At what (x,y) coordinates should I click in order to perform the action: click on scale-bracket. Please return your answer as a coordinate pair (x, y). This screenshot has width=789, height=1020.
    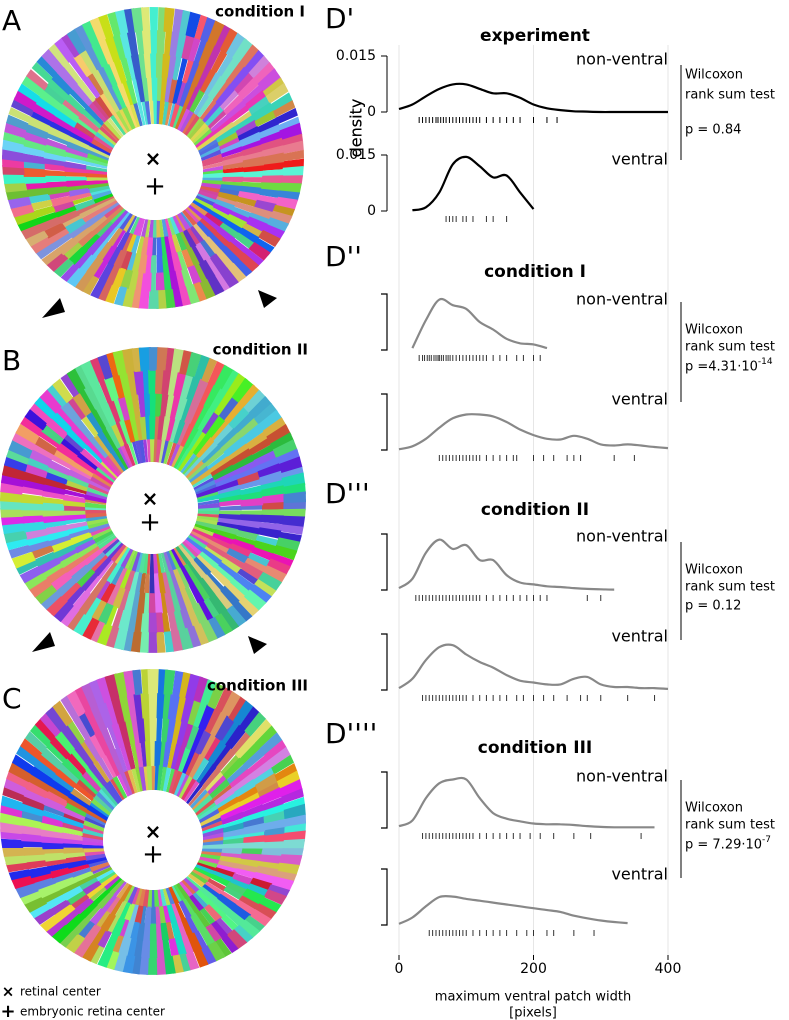
    Looking at the image, I should click on (384, 800).